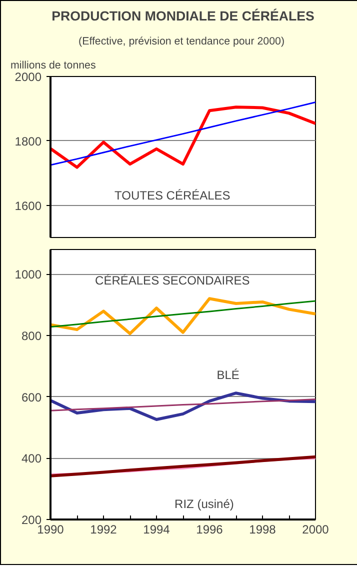 The height and width of the screenshot is (567, 357). I want to click on y-tick-label: 1800, so click(28, 141).